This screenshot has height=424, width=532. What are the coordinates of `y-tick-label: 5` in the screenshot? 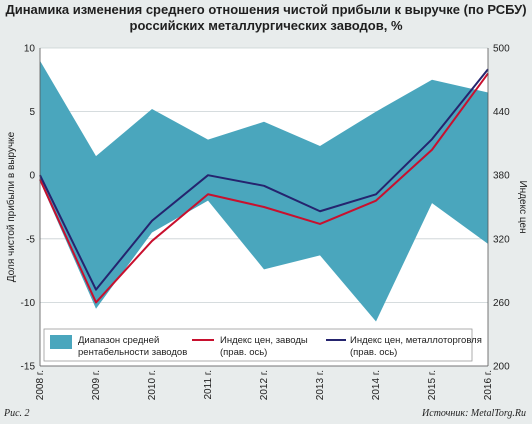 It's located at (32, 112).